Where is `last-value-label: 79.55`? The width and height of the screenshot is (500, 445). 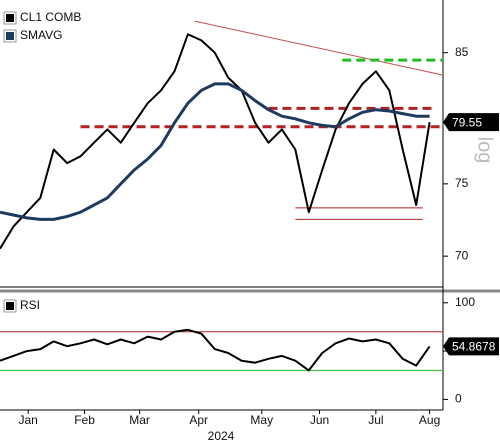 last-value-label: 79.55 is located at coordinates (467, 122).